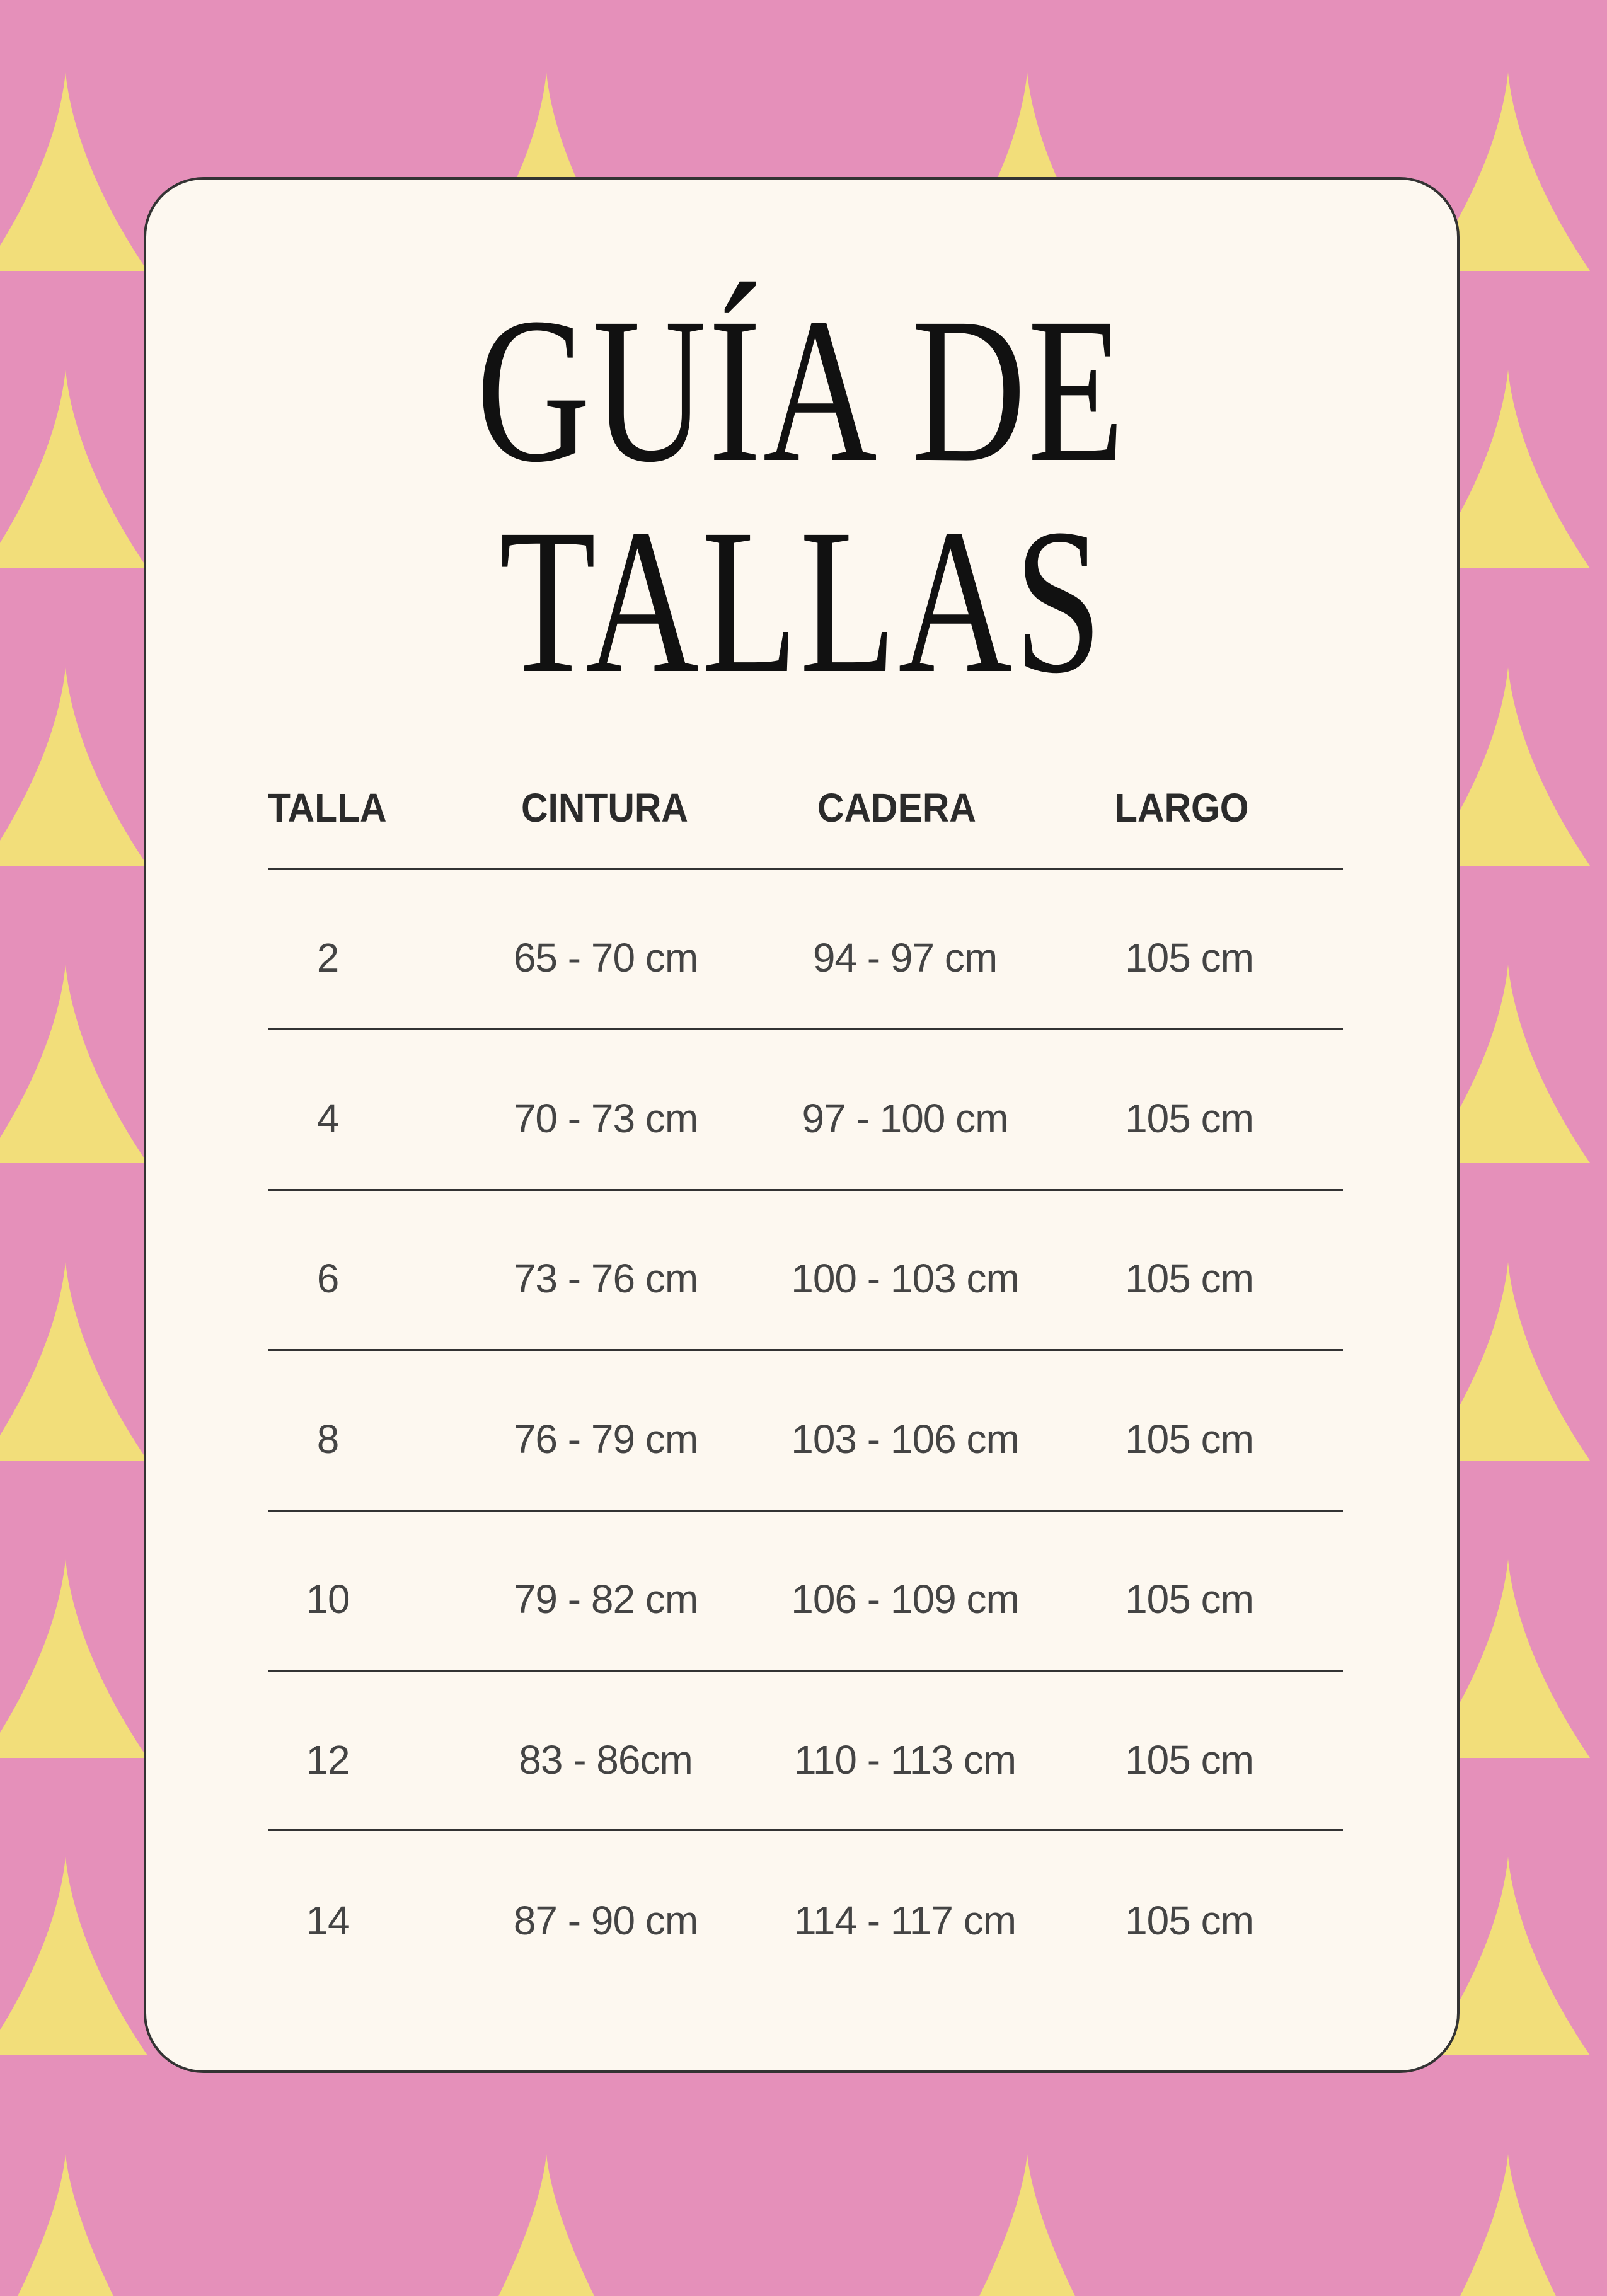 The width and height of the screenshot is (1607, 2296). What do you see at coordinates (906, 1599) in the screenshot?
I see `cell-cadera: 106 - 109 cm` at bounding box center [906, 1599].